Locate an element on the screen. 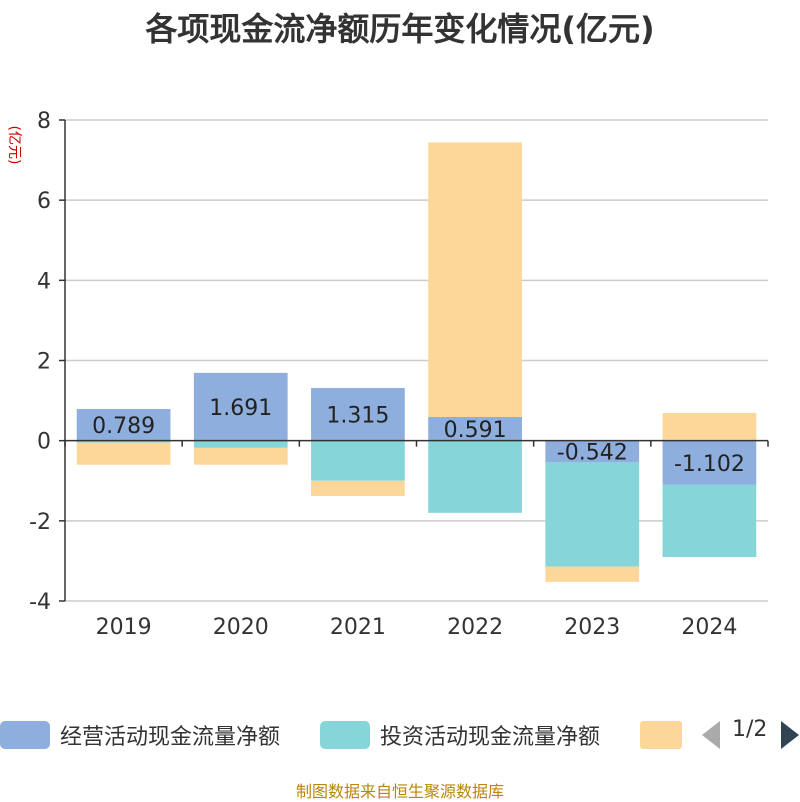 Image resolution: width=800 pixels, height=802 pixels. x-tick-label-2022: 2022 is located at coordinates (475, 627).